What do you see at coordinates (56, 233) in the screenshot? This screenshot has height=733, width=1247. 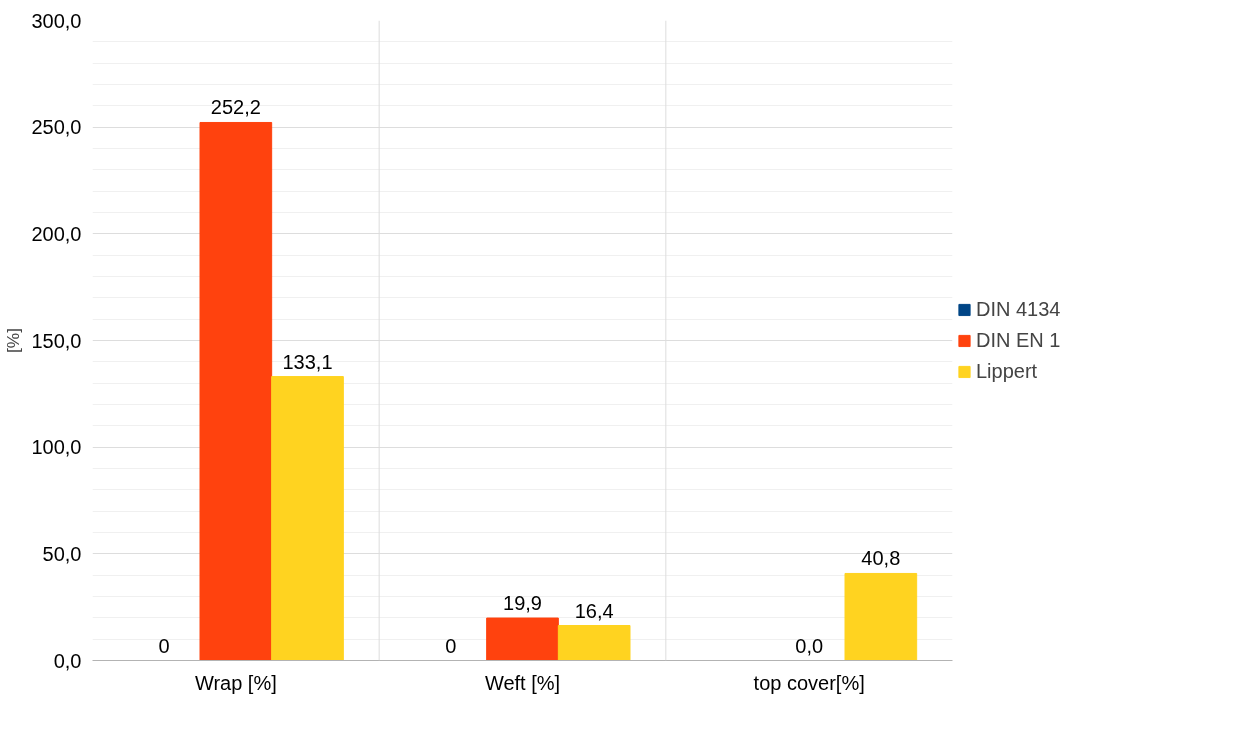 I see `y-tick-label: 200,0` at bounding box center [56, 233].